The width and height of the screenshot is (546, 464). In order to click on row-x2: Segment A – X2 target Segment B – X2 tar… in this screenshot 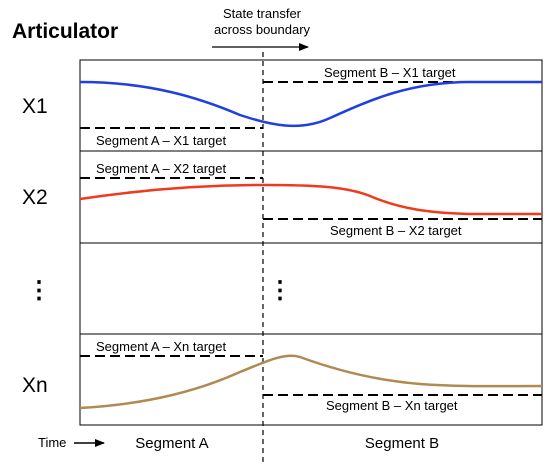, I will do `click(310, 199)`.